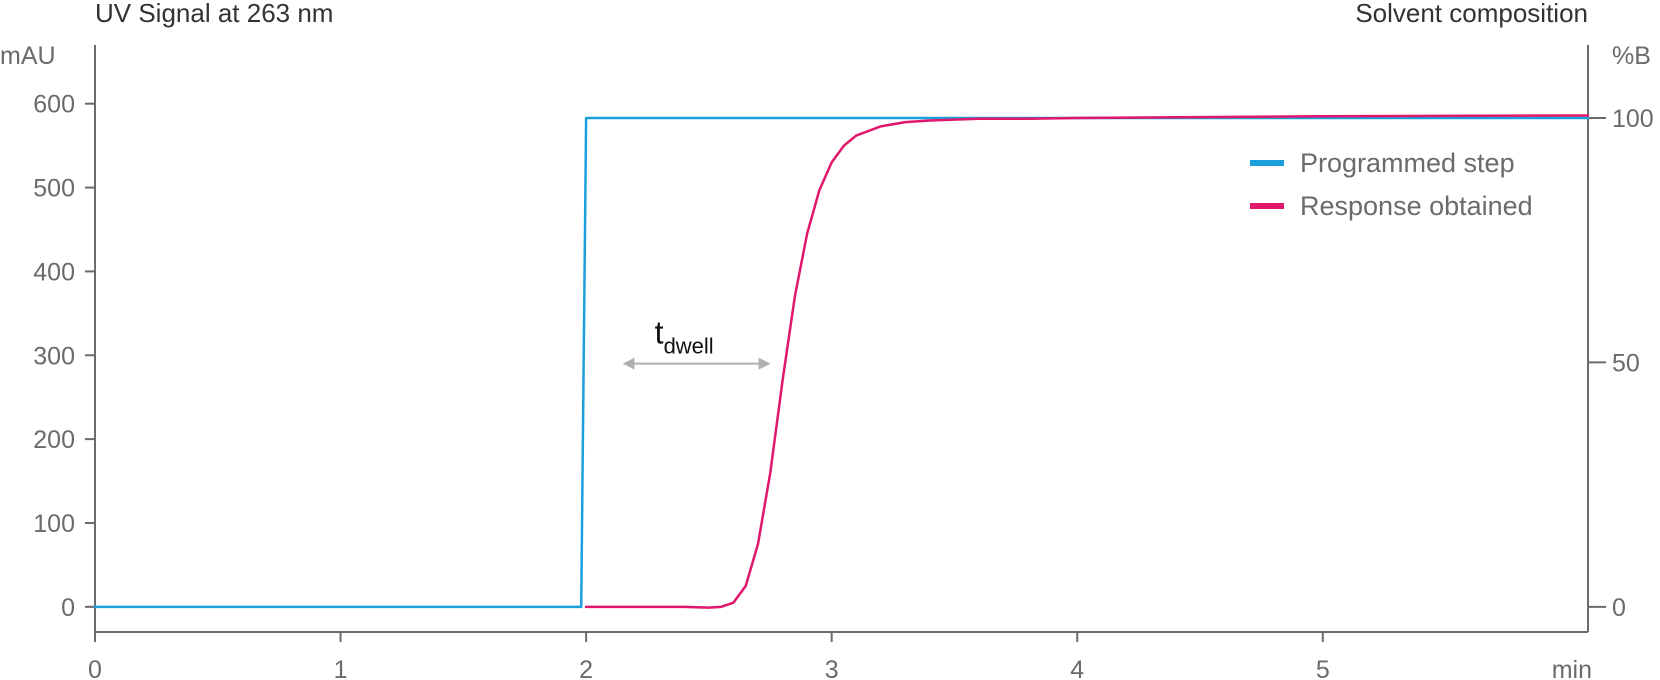  What do you see at coordinates (689, 346) in the screenshot?
I see `dwell-time-label-subscript: dwell` at bounding box center [689, 346].